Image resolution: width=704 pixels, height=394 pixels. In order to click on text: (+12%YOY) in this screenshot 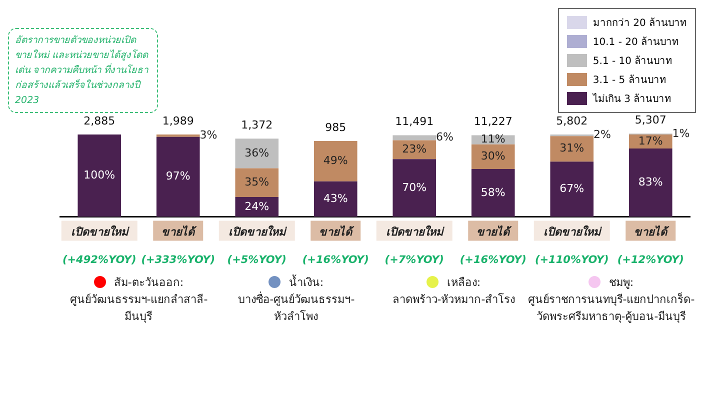, I will do `click(650, 260)`.